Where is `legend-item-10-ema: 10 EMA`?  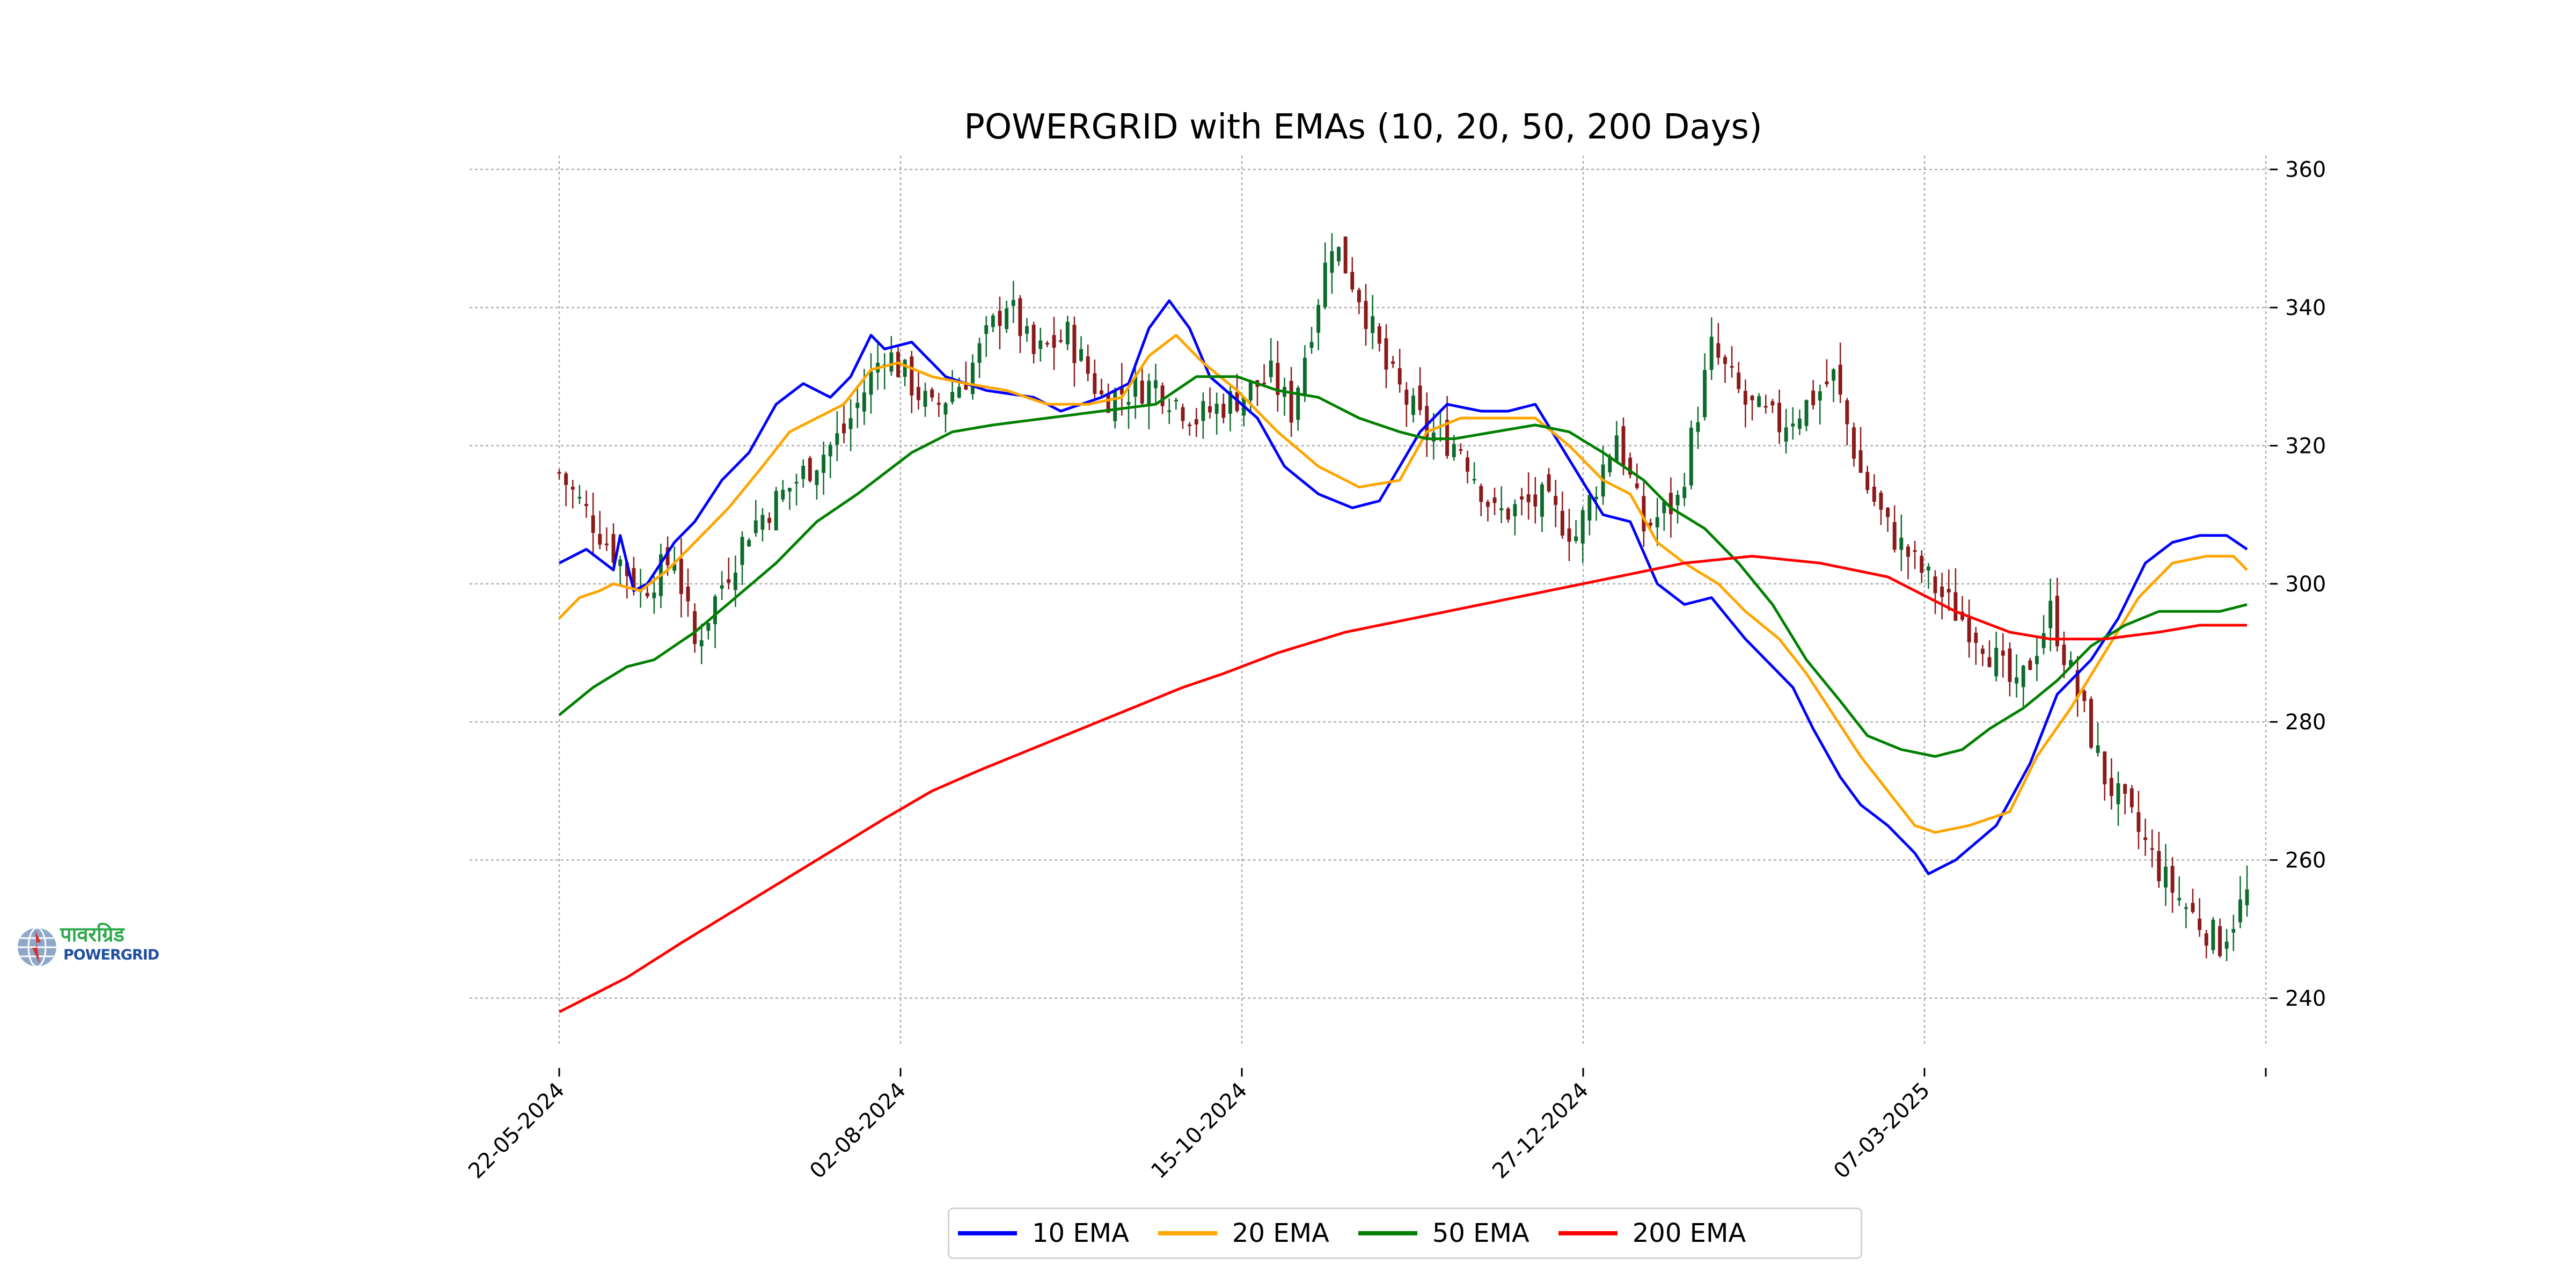
legend-item-10-ema: 10 EMA is located at coordinates (1043, 1233).